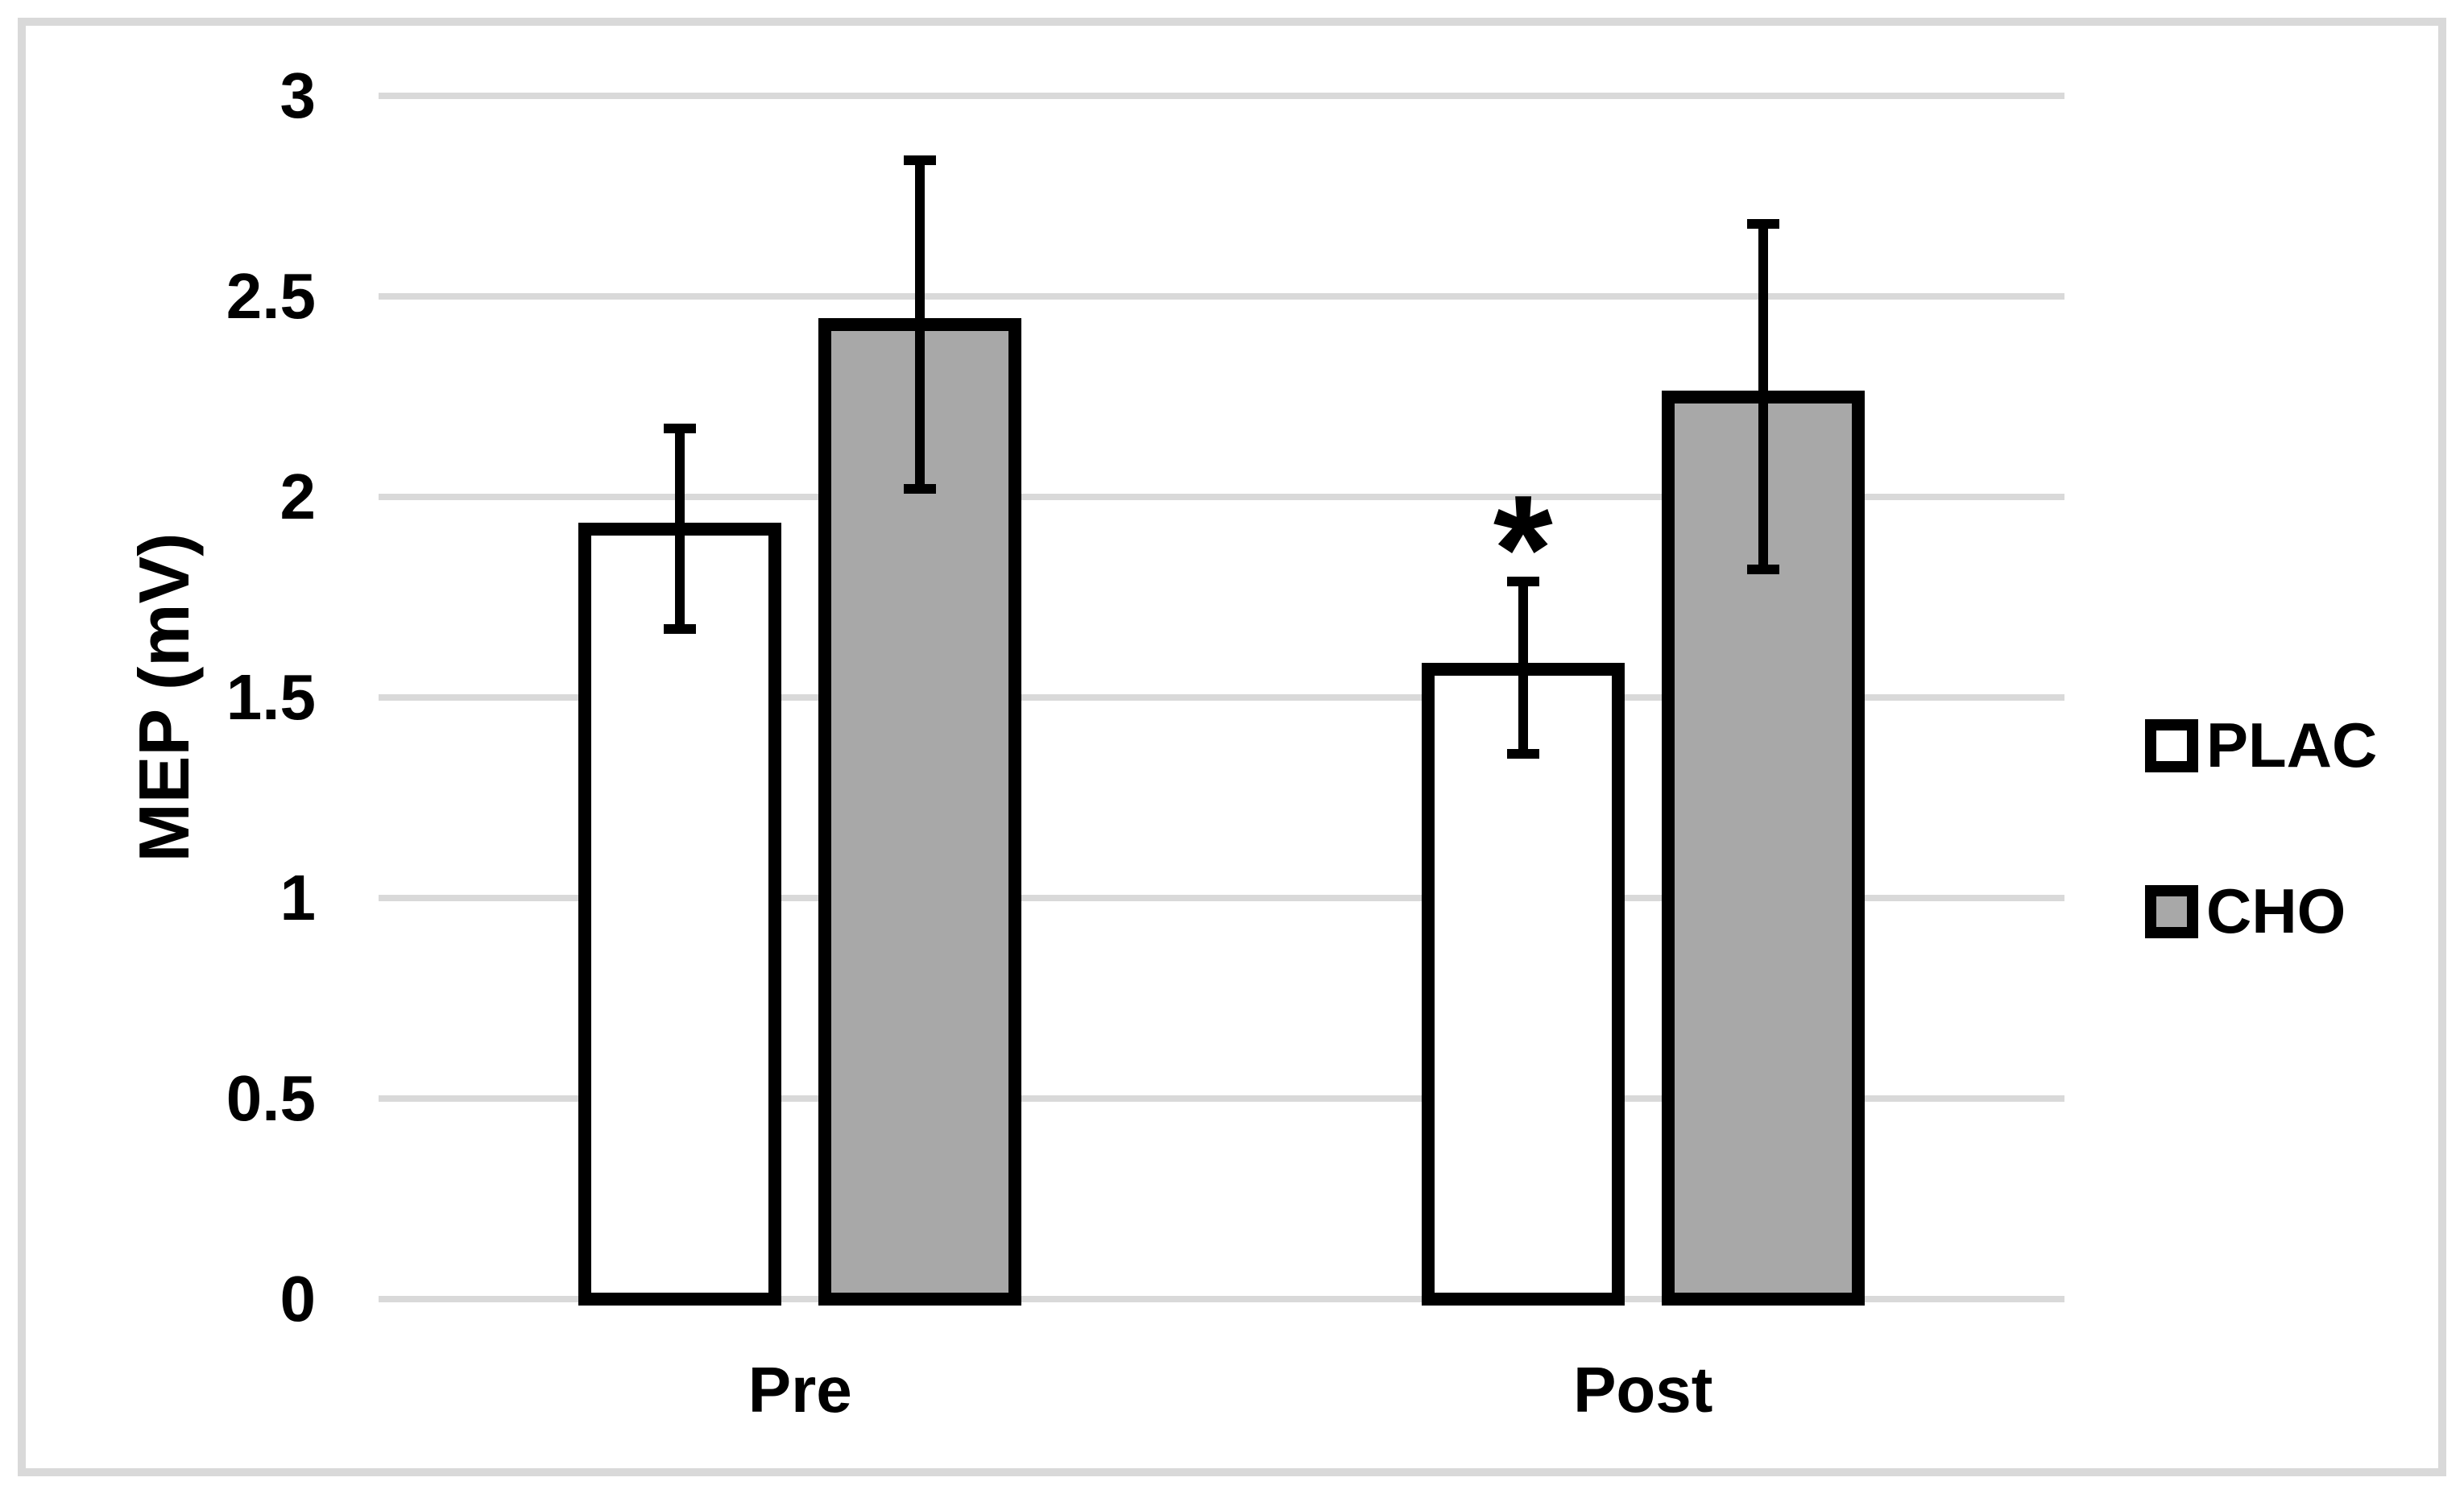  I want to click on legend-item-cho: CHO, so click(2261, 911).